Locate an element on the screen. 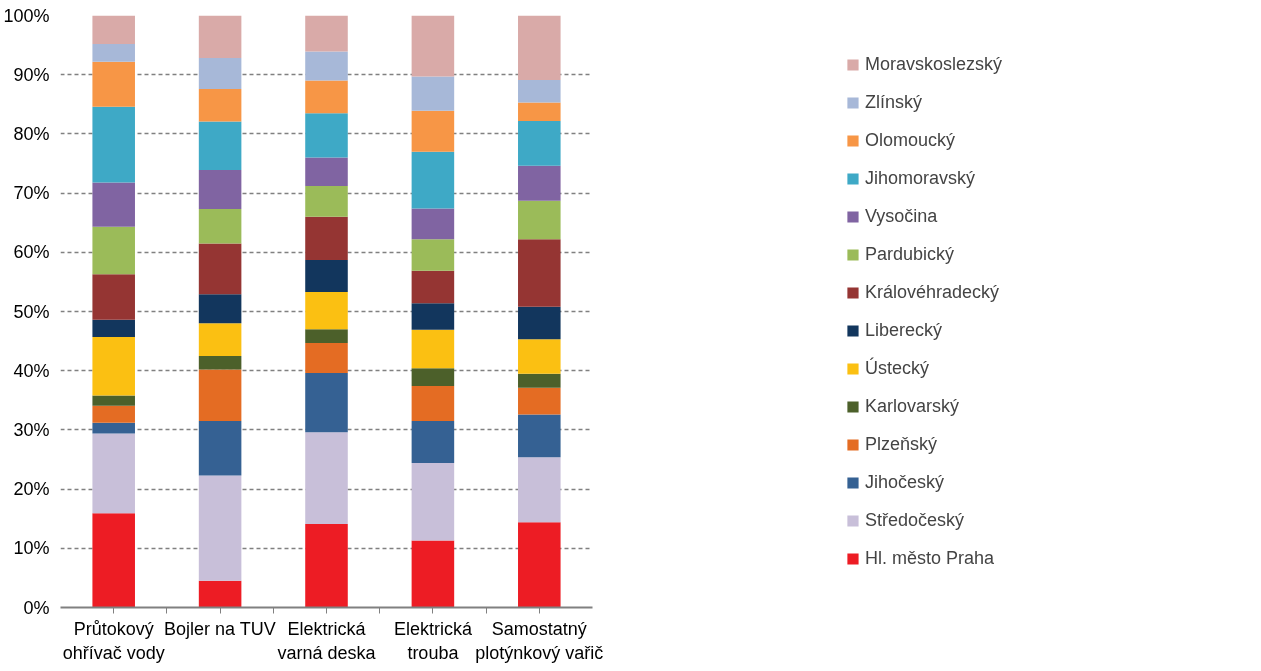 This screenshot has width=1261, height=671. y-tick-label: 10% is located at coordinates (31, 548).